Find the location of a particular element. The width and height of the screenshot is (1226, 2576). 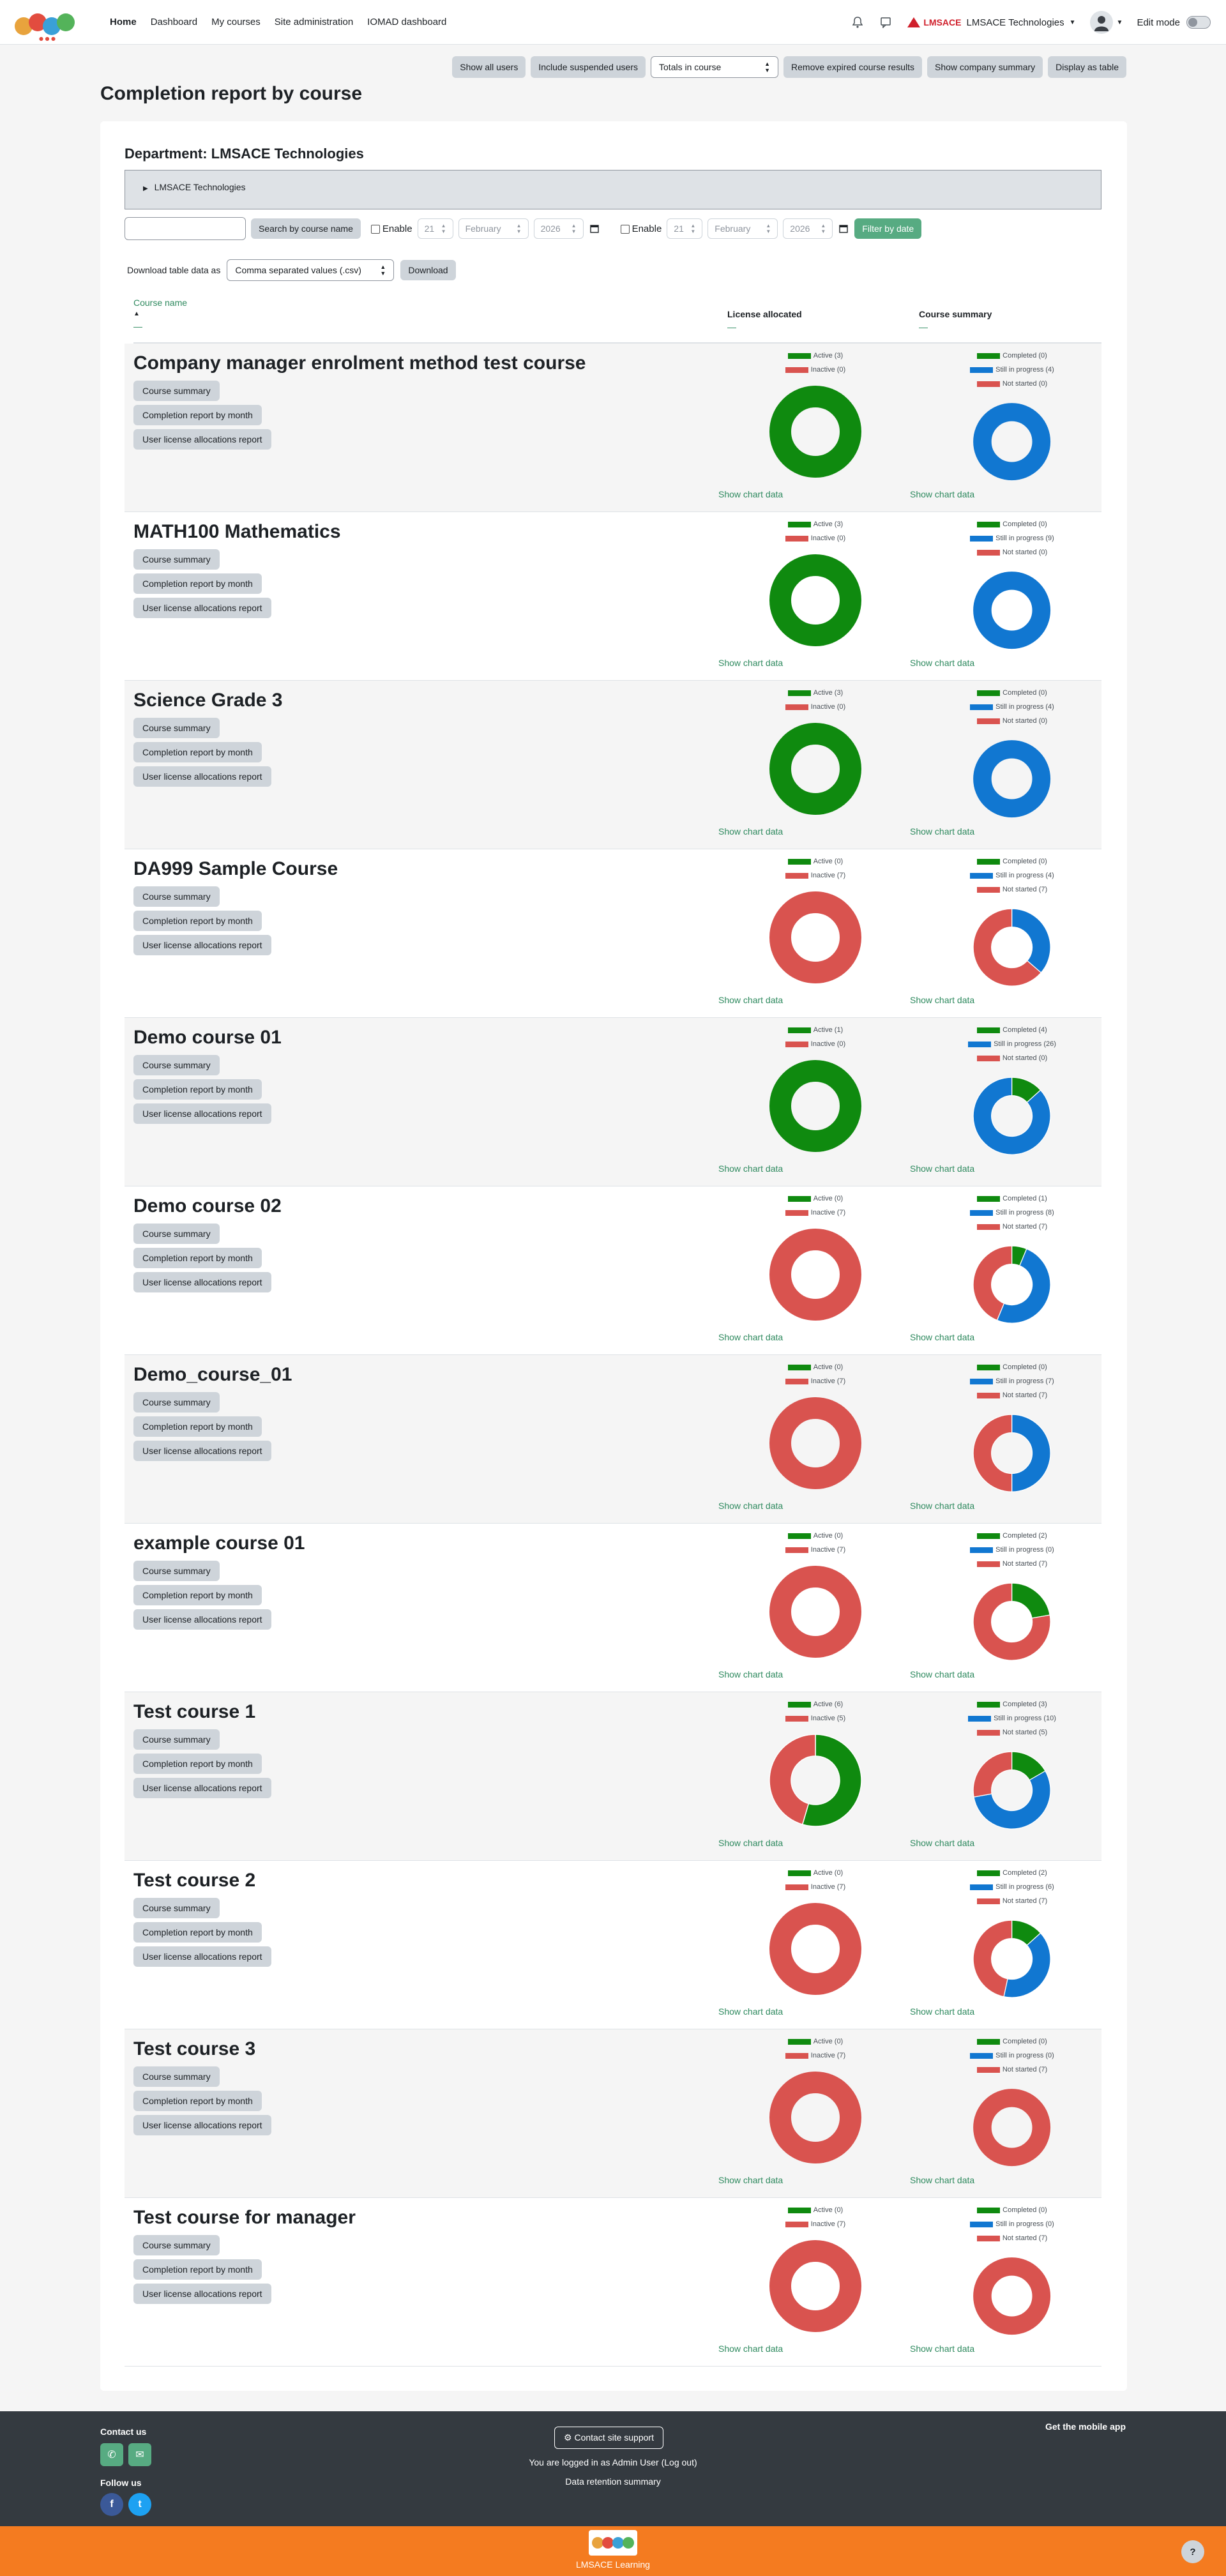

show-all-users-button: Show all users is located at coordinates (489, 67).